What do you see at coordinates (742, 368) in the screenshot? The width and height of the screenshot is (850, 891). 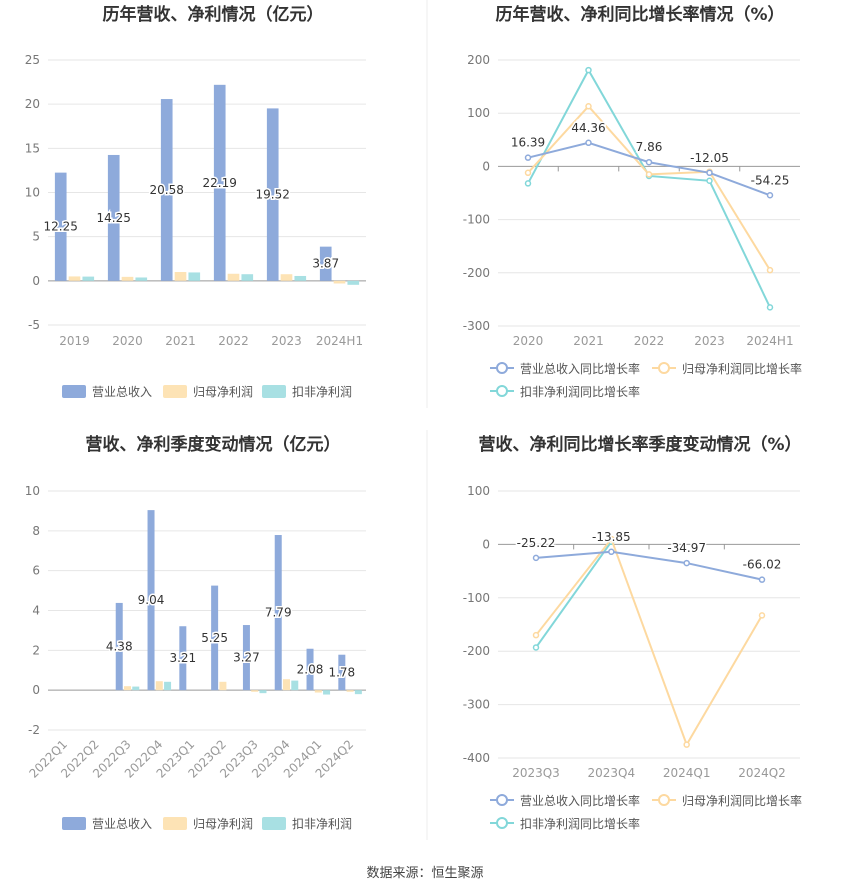 I see `legend-label: 归母净利润同比增长率` at bounding box center [742, 368].